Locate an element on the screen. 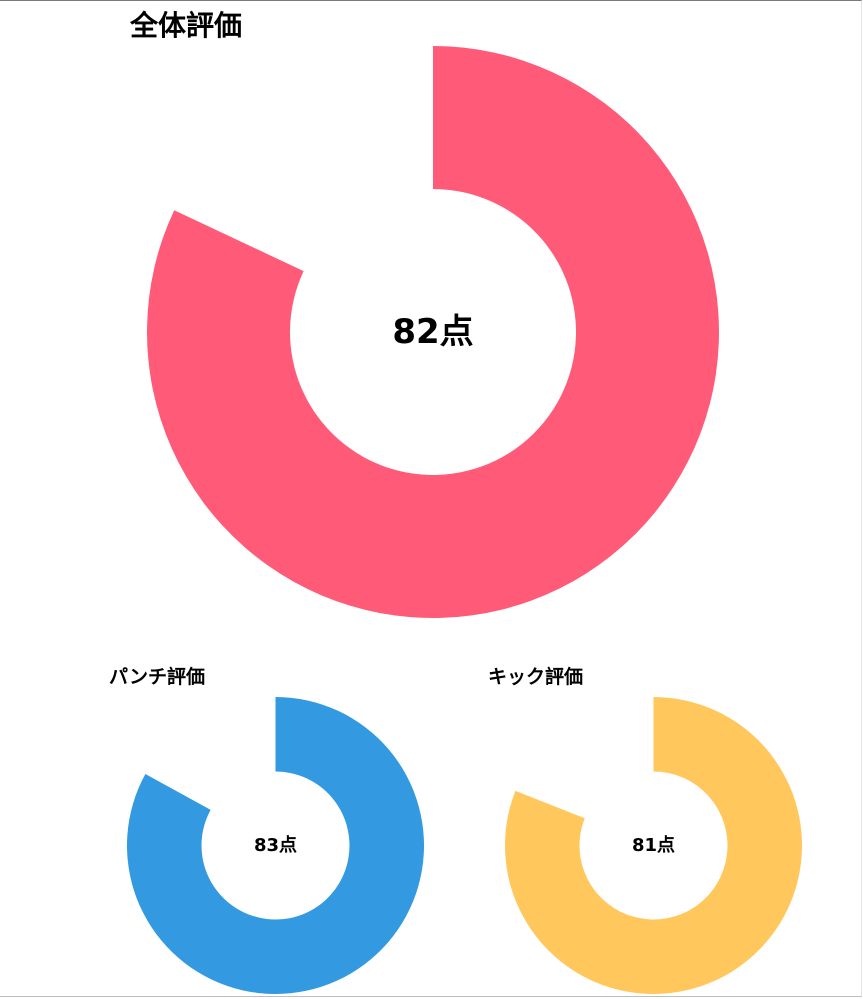 The image size is (863, 999). kick-score-label: 81点 is located at coordinates (653, 845).